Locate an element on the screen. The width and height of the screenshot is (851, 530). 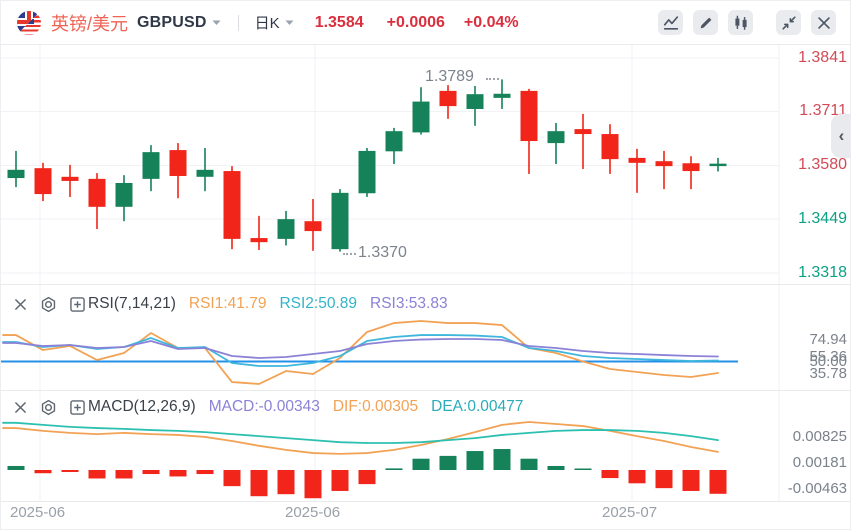
rsi2-value: RSI2:50.89 is located at coordinates (318, 303).